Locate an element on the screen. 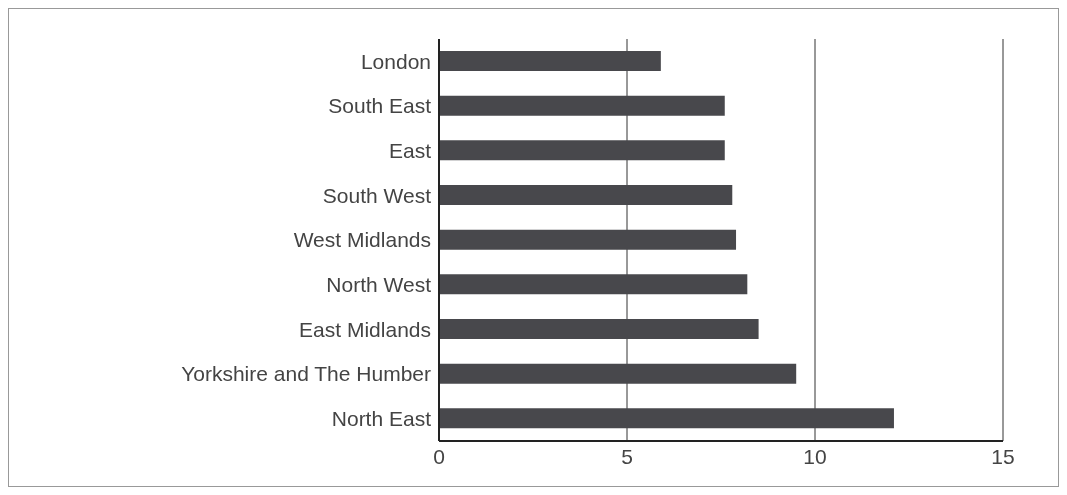 This screenshot has height=495, width=1067. y-tick-label: North West is located at coordinates (379, 285).